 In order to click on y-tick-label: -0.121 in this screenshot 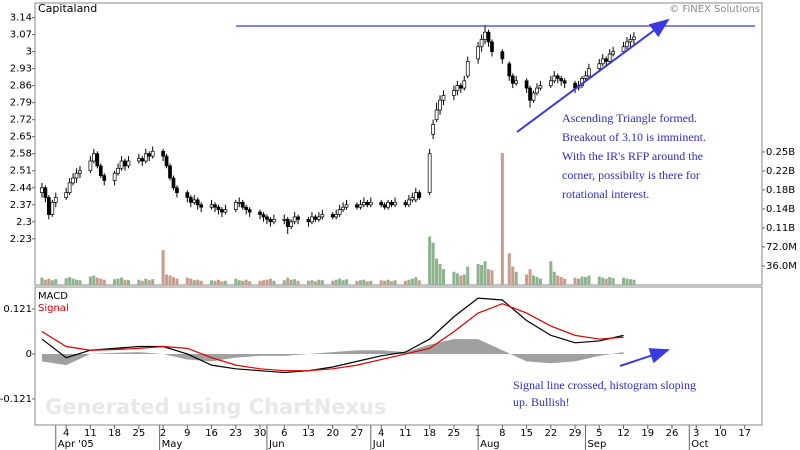, I will do `click(16, 399)`.